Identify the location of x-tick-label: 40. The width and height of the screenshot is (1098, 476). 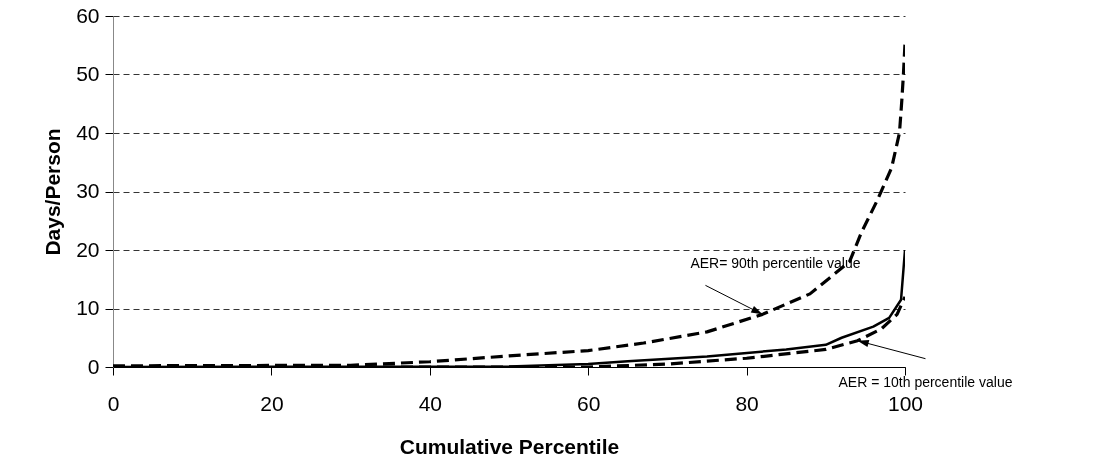
(430, 403).